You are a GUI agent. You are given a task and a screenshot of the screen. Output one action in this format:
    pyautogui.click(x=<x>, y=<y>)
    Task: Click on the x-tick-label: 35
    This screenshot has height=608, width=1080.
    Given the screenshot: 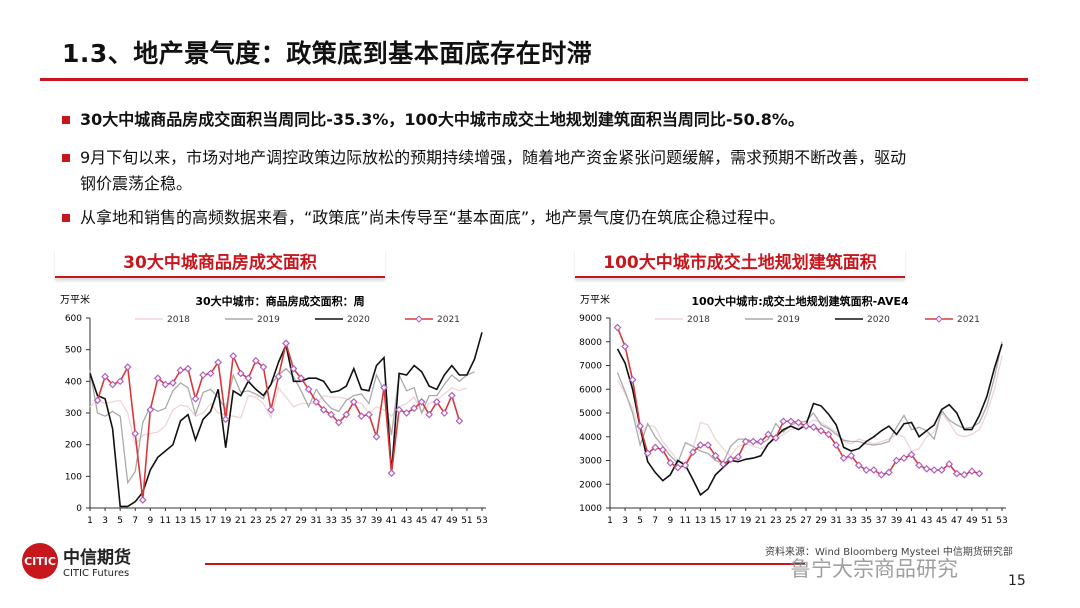 What is the action you would take?
    pyautogui.click(x=346, y=521)
    